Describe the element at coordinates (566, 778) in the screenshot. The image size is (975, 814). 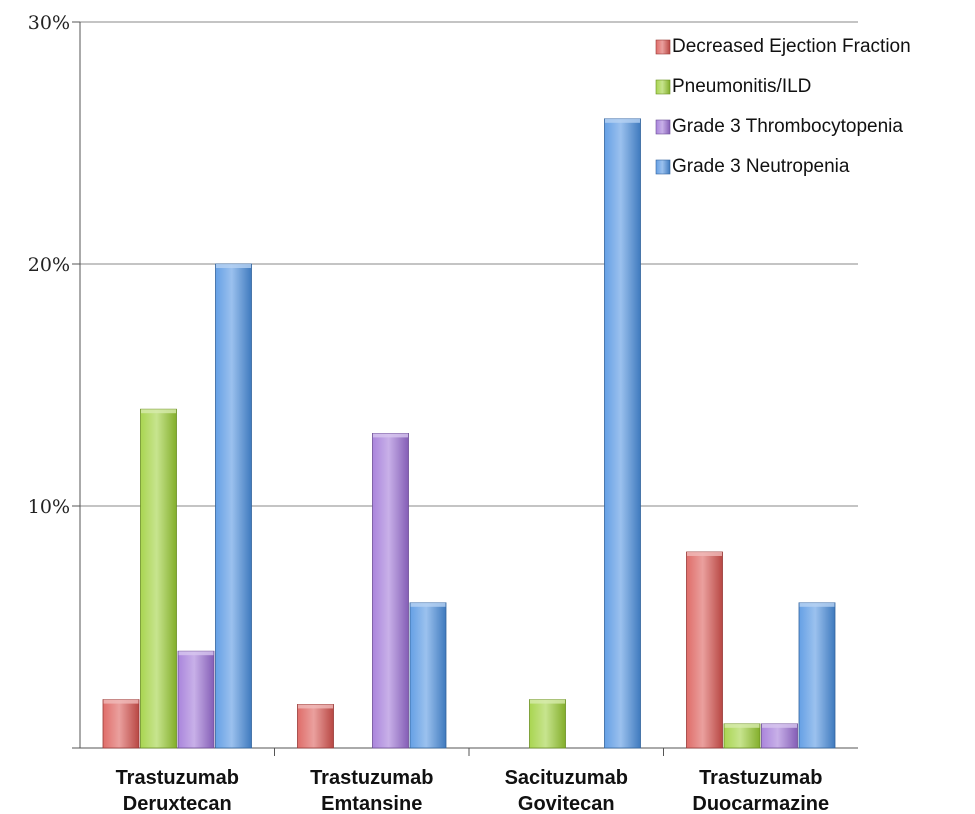
I see `category-label: Sacituzumab` at that location.